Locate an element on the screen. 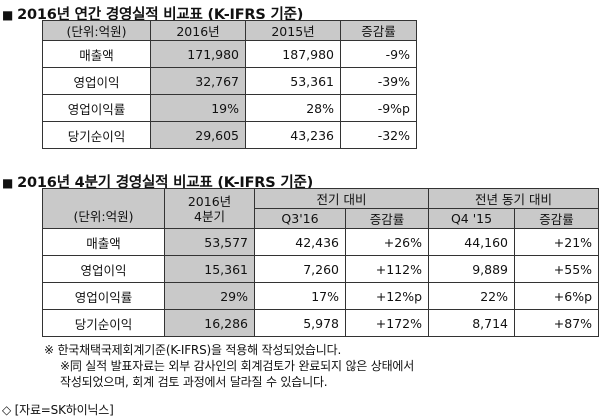 Image resolution: width=606 pixels, height=419 pixels. qoq-change: +172% is located at coordinates (387, 323).